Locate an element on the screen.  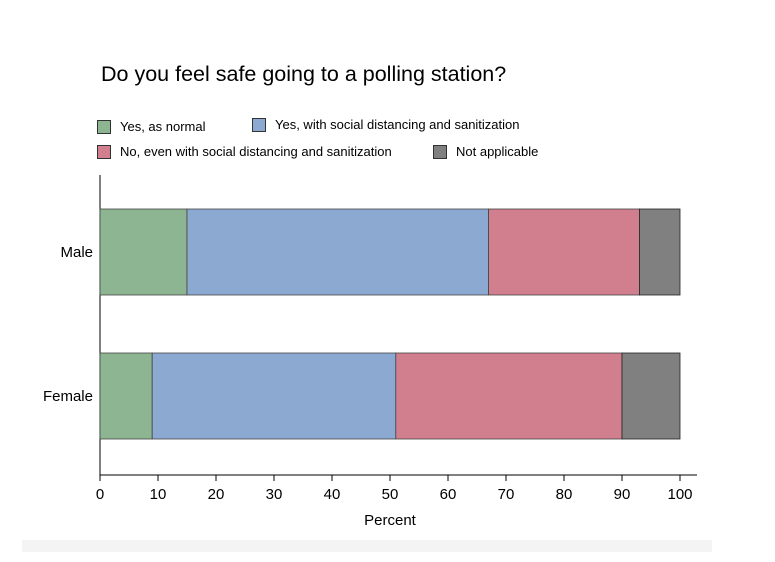
legend-item-not-applicable: Not applicable is located at coordinates (485, 151).